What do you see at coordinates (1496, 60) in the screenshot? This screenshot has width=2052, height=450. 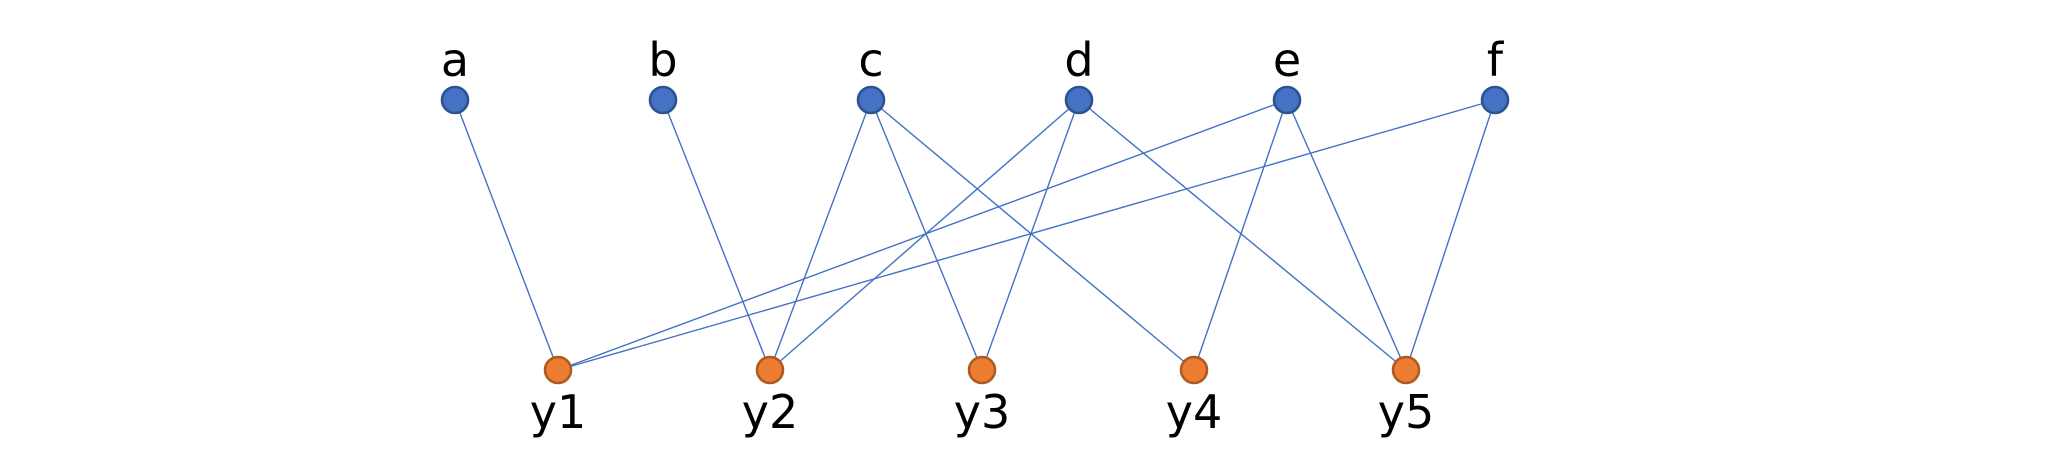 I see `node-label-f: f` at bounding box center [1496, 60].